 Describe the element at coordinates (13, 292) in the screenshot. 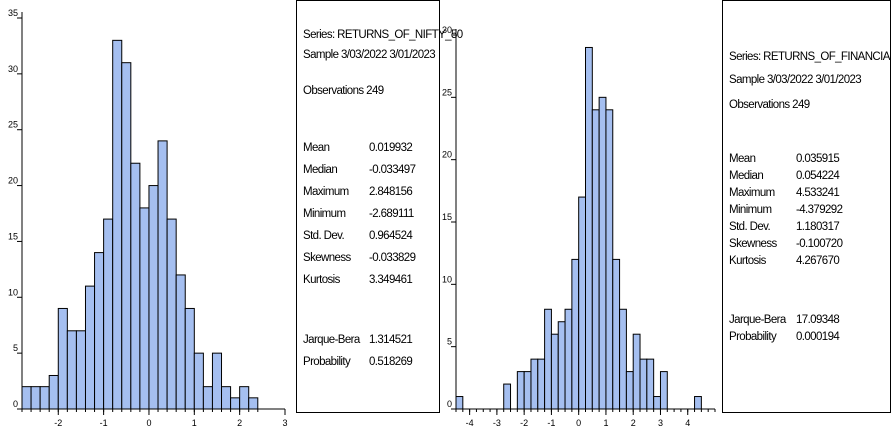

I see `y-tick-label: 10` at that location.